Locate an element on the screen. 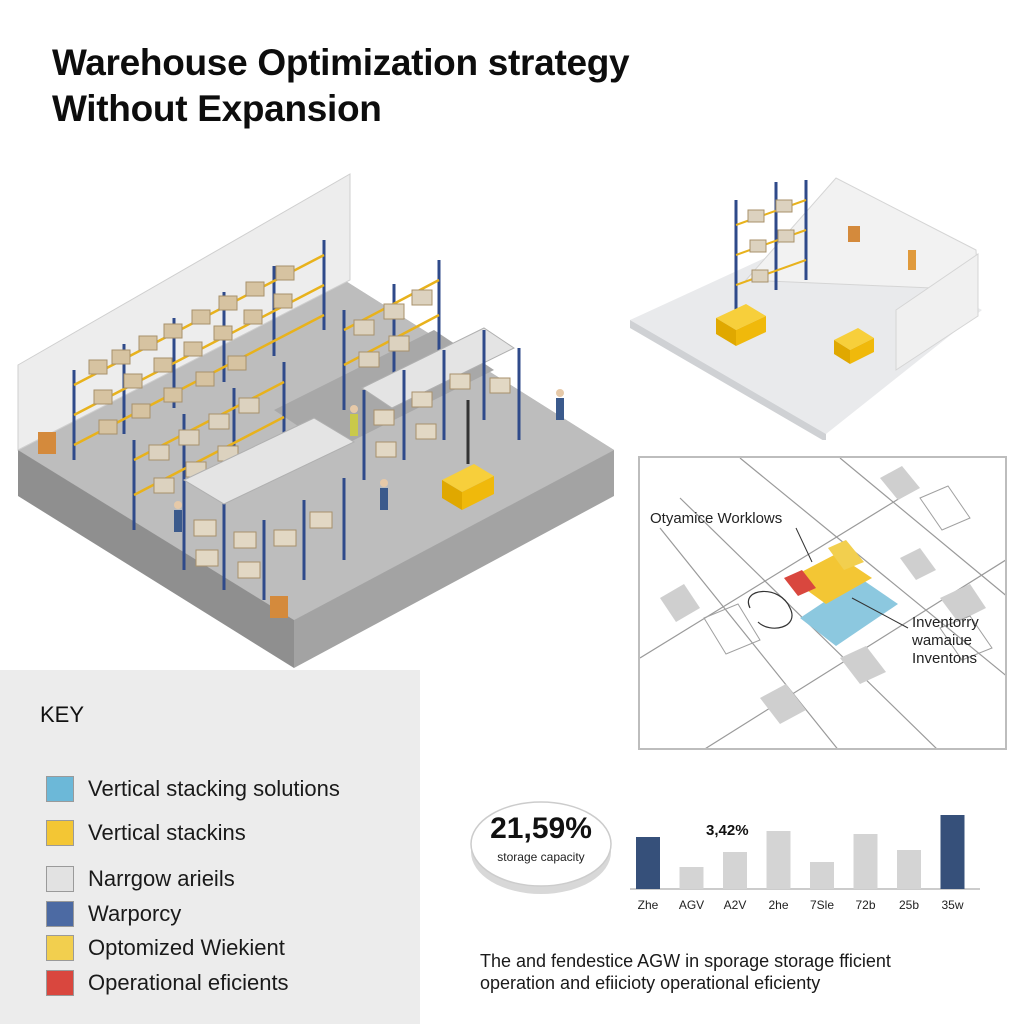 Image resolution: width=1024 pixels, height=1024 pixels. map-zone-red is located at coordinates (800, 583).